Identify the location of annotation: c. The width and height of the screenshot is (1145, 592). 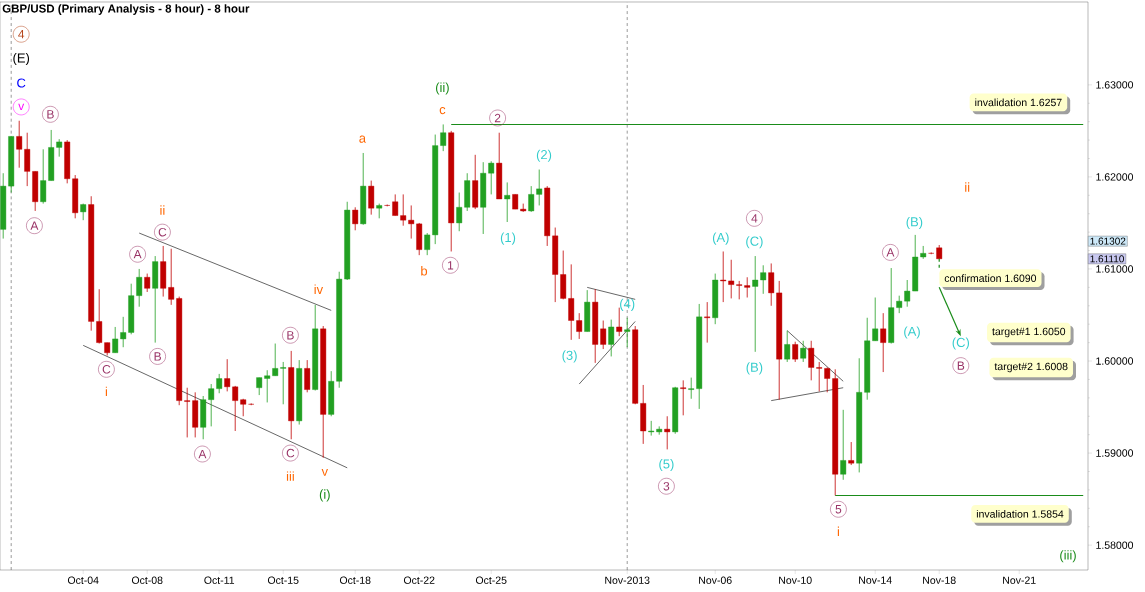
(442, 111).